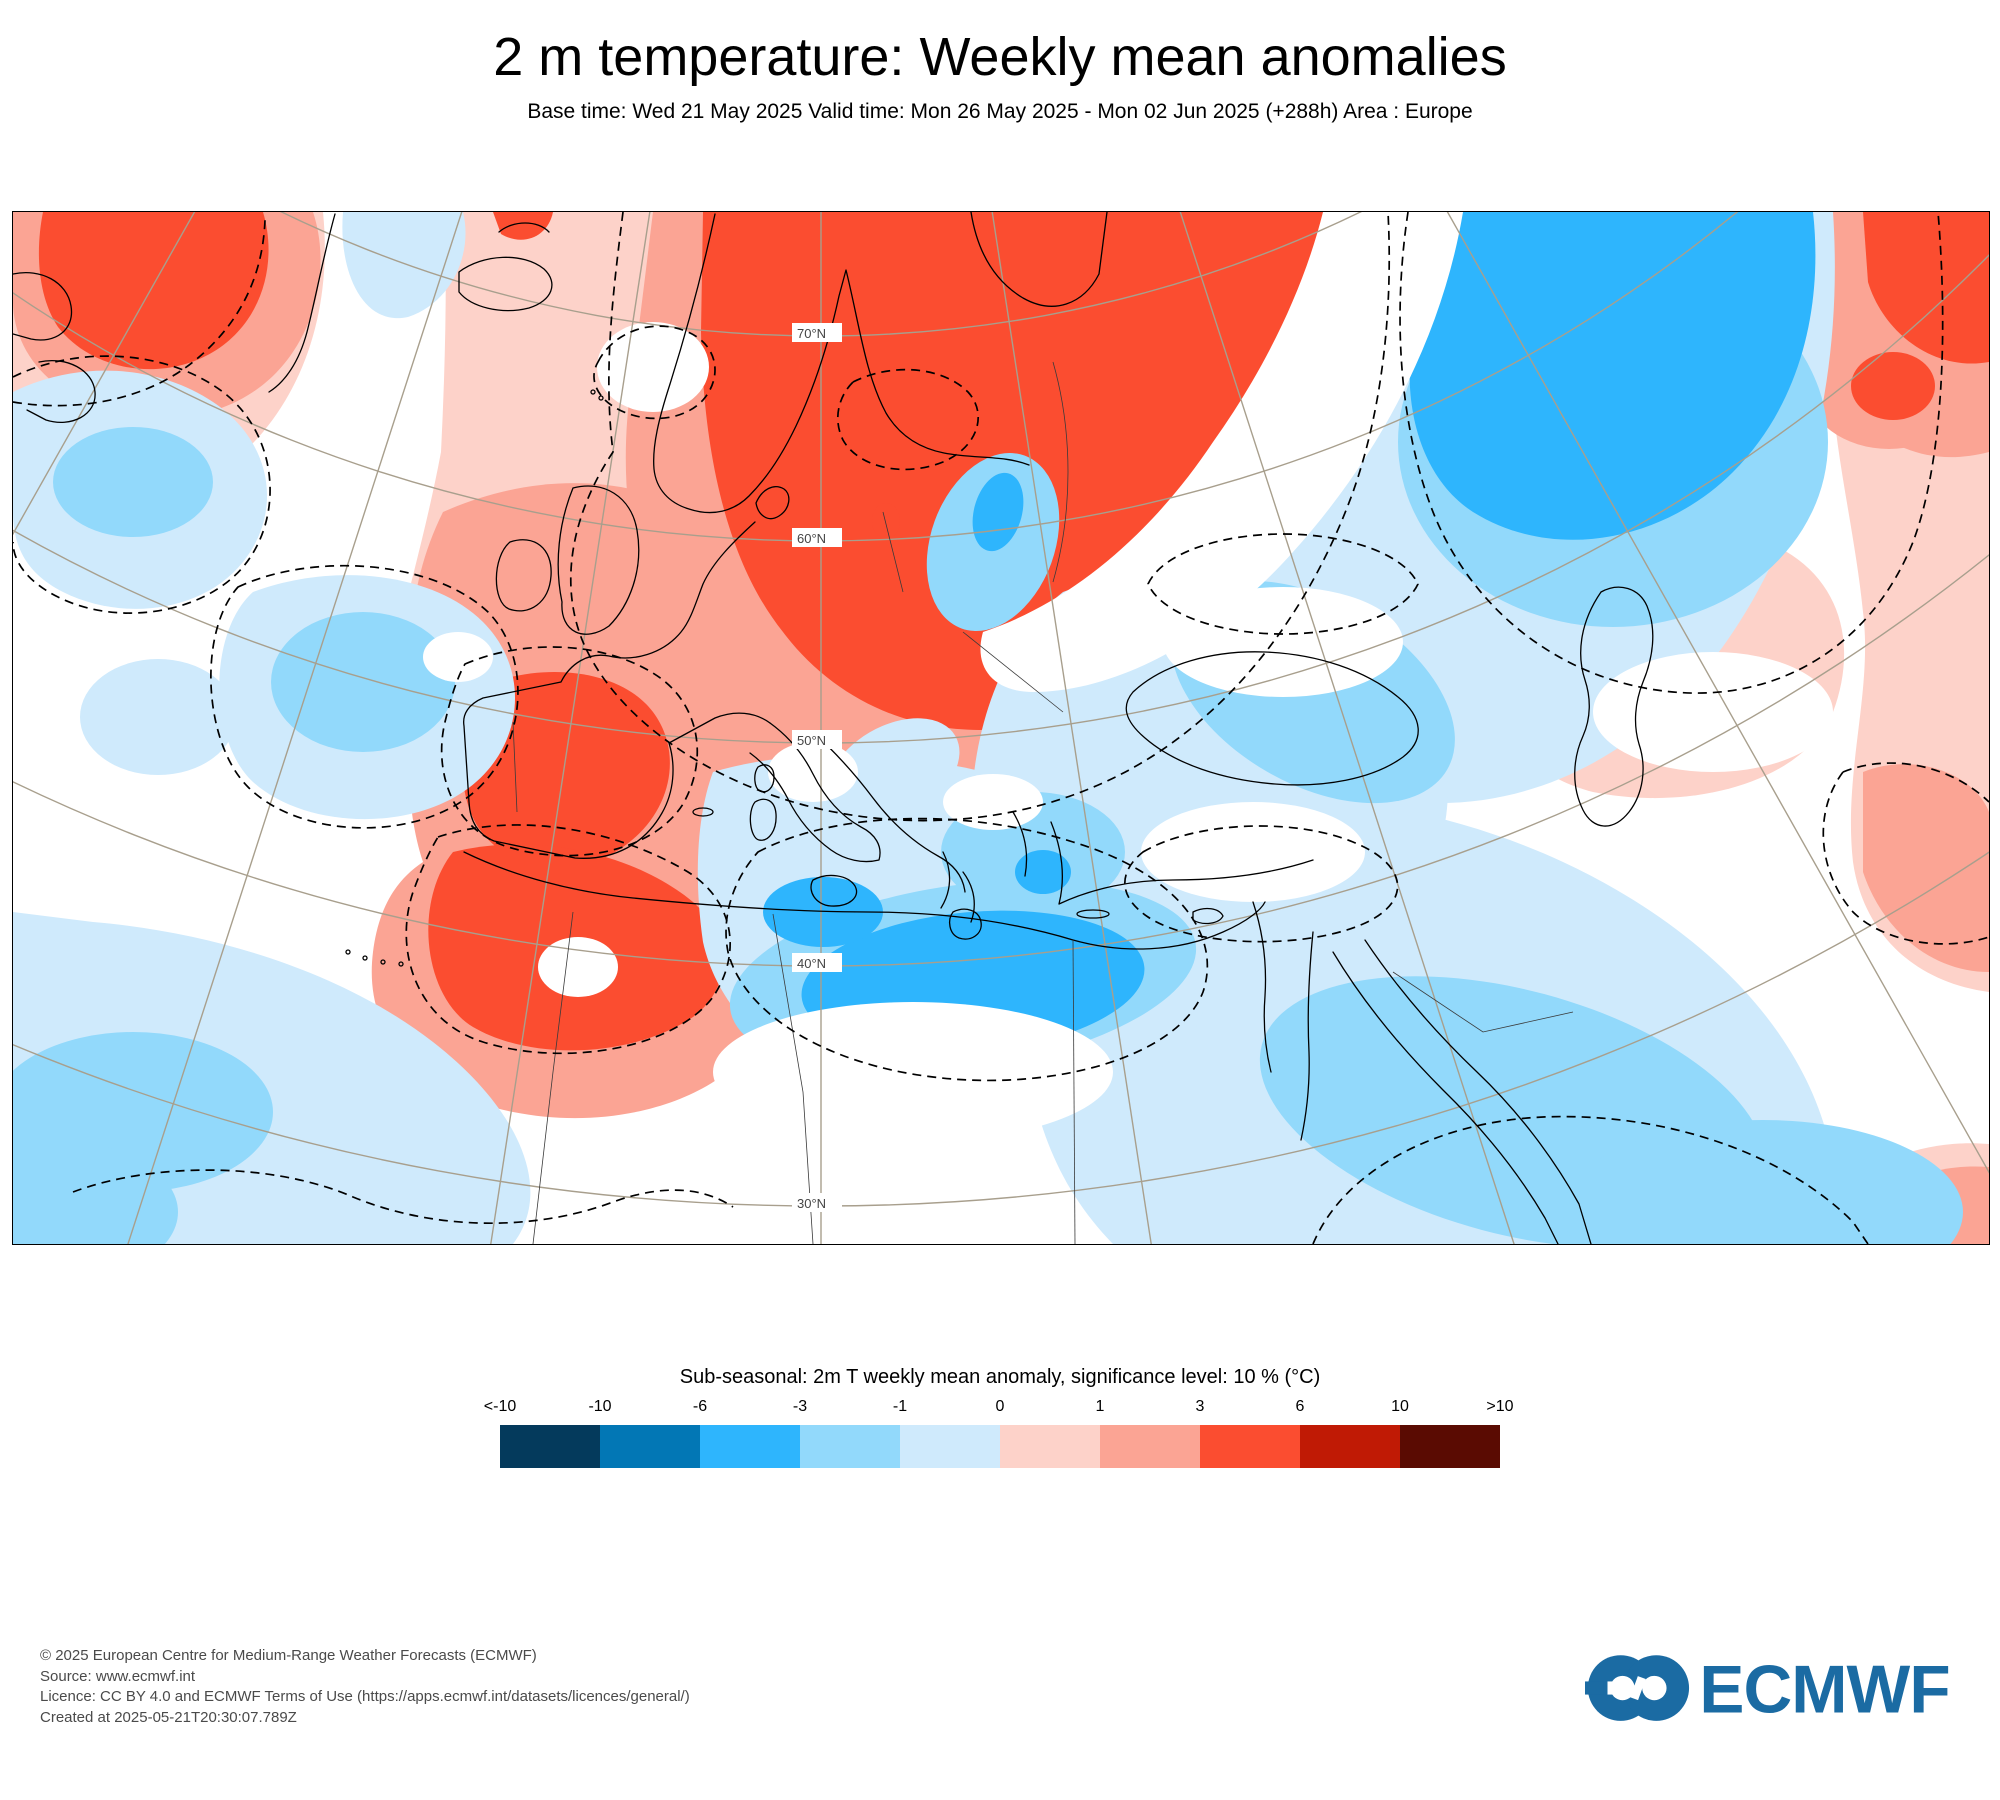 The width and height of the screenshot is (2000, 1800). What do you see at coordinates (811, 1203) in the screenshot?
I see `lat-label-30n: 30°N` at bounding box center [811, 1203].